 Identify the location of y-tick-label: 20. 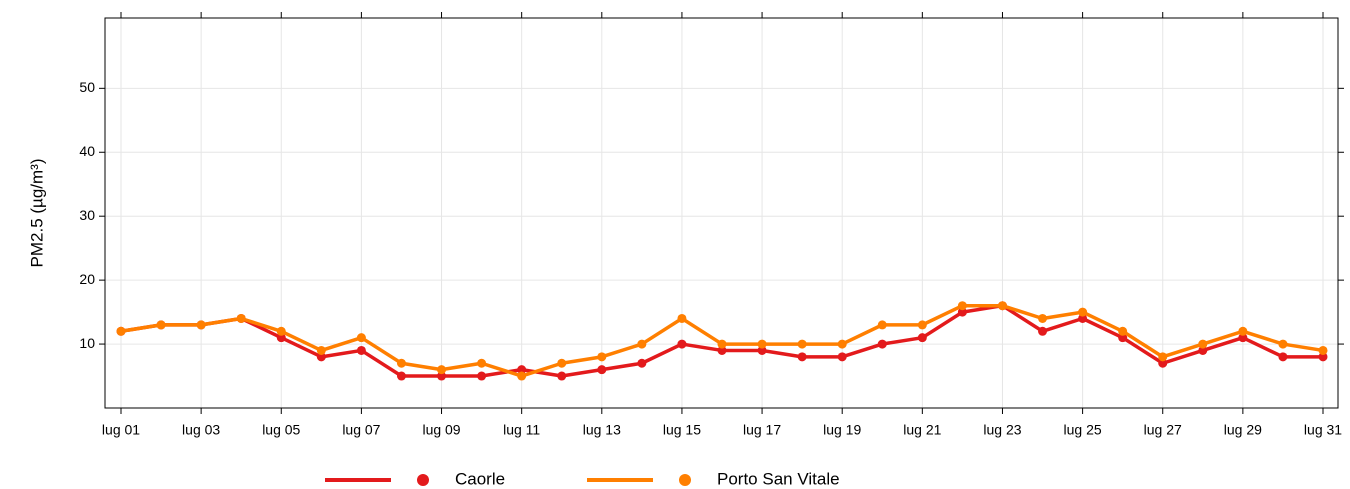
(87, 279).